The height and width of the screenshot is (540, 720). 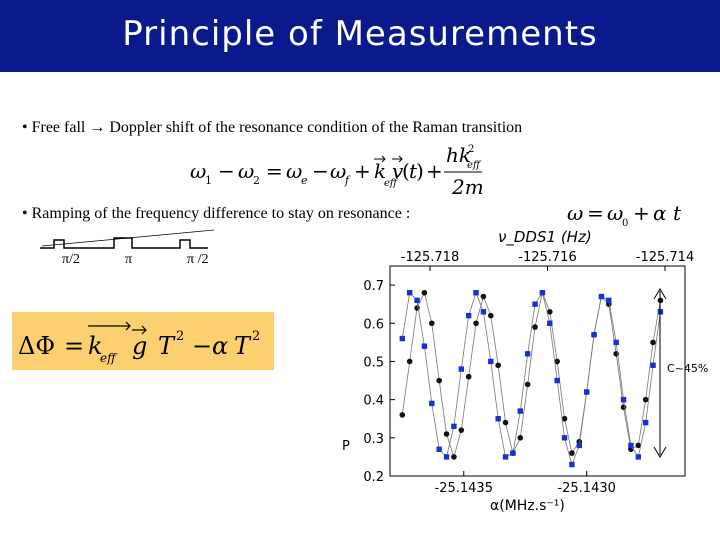 What do you see at coordinates (71, 259) in the screenshot?
I see `pulse-label-pi-half-1: π/2` at bounding box center [71, 259].